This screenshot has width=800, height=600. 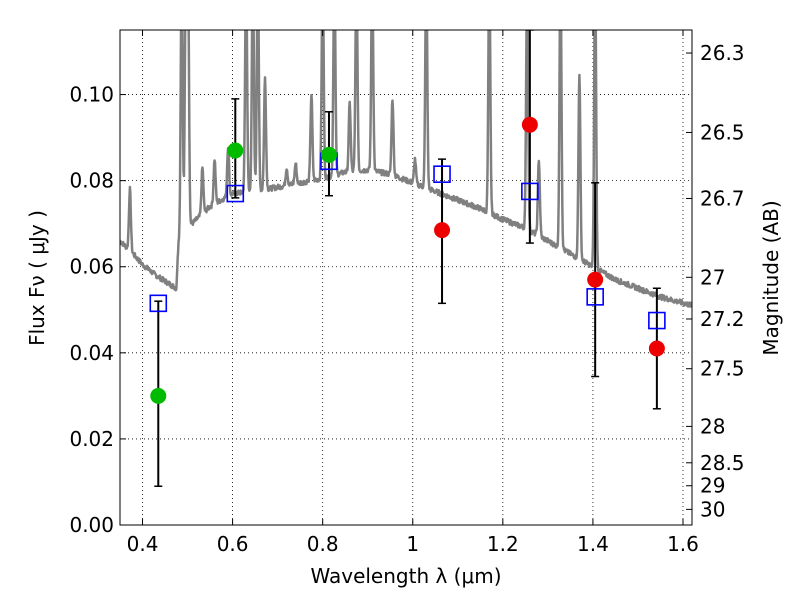 I want to click on y-tick-label: 0.08, so click(x=91, y=181).